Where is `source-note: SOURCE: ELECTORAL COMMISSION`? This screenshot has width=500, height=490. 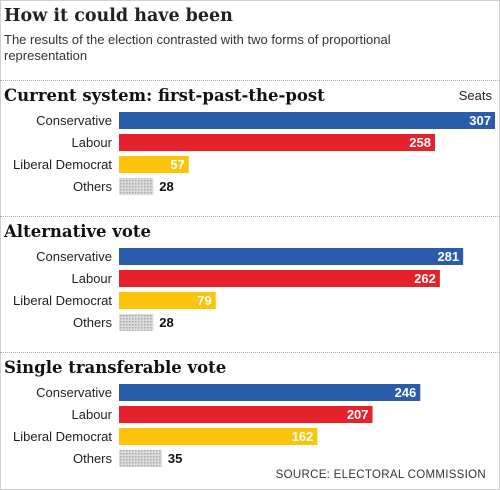
source-note: SOURCE: ELECTORAL COMMISSION is located at coordinates (380, 475).